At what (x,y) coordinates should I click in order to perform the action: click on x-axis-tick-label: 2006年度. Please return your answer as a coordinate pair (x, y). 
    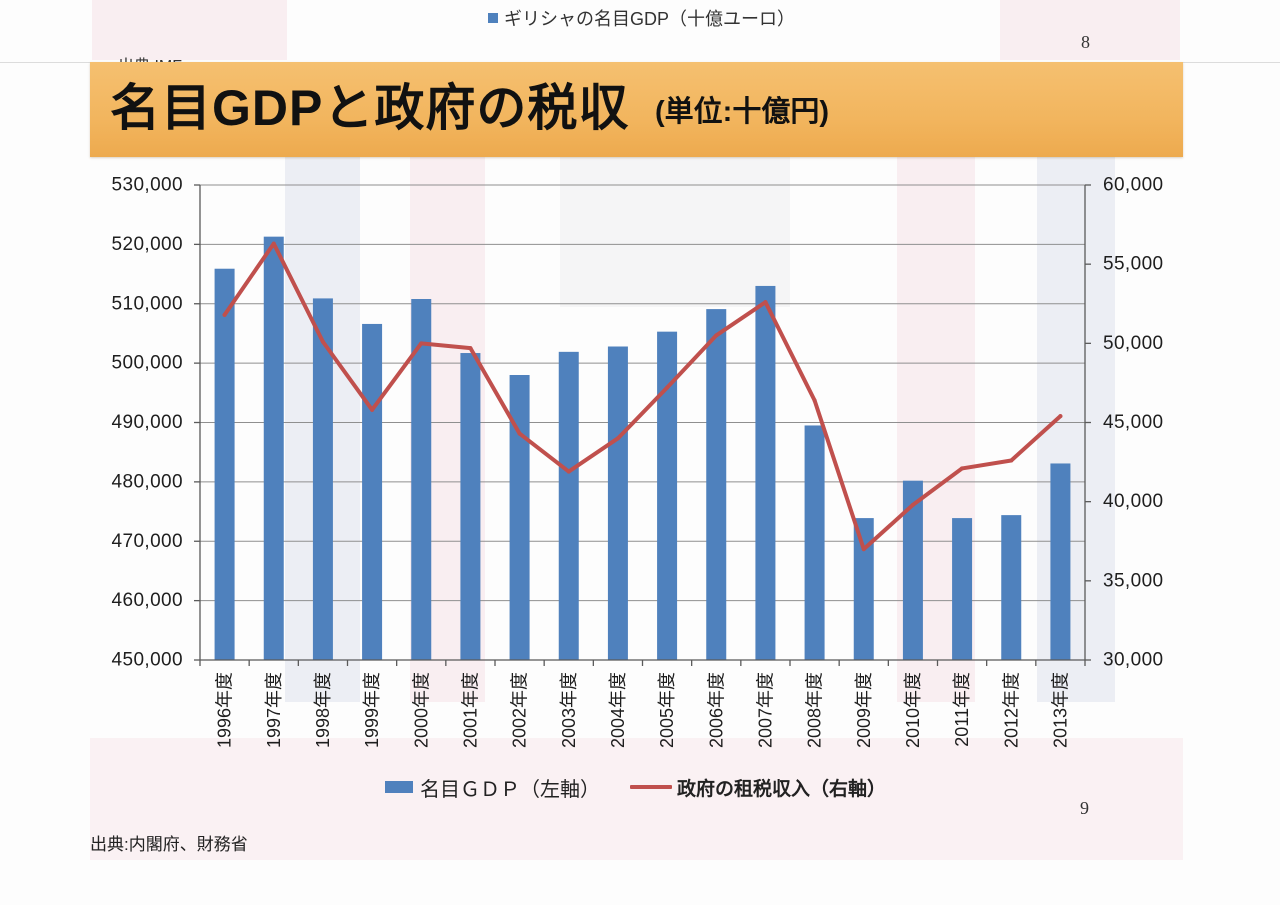
    Looking at the image, I should click on (716, 710).